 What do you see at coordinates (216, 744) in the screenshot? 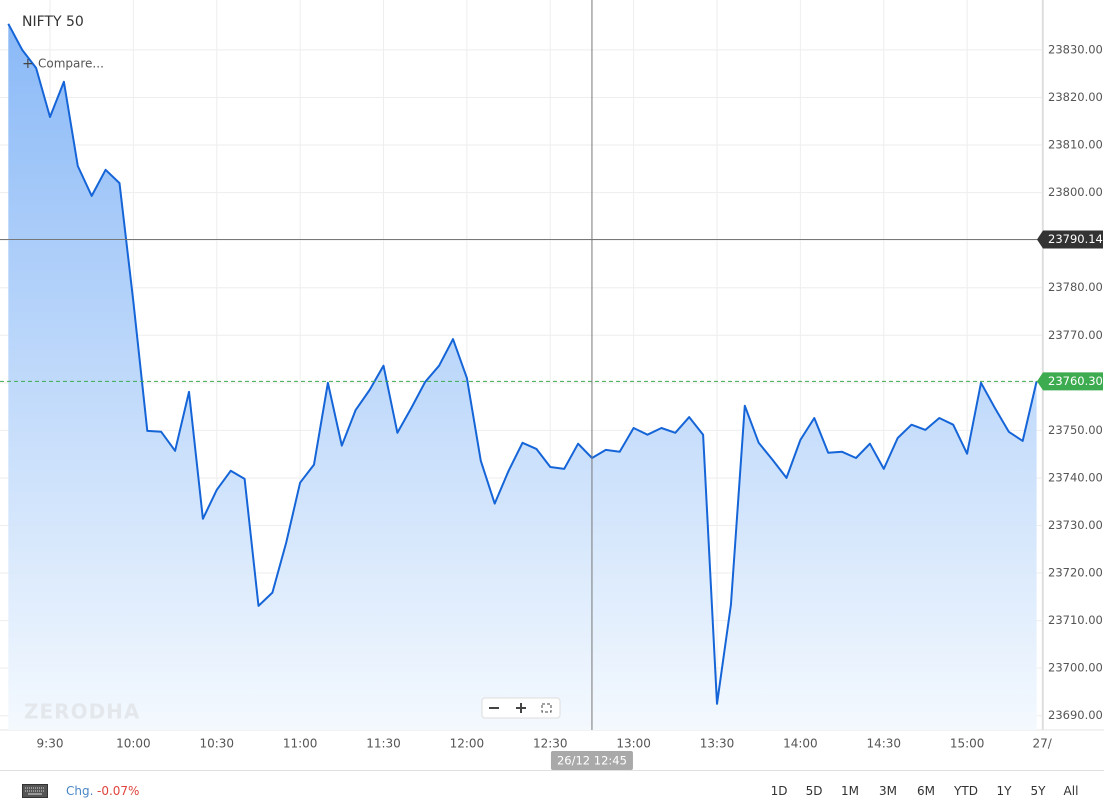
I see `x-tick-label: 10:30` at bounding box center [216, 744].